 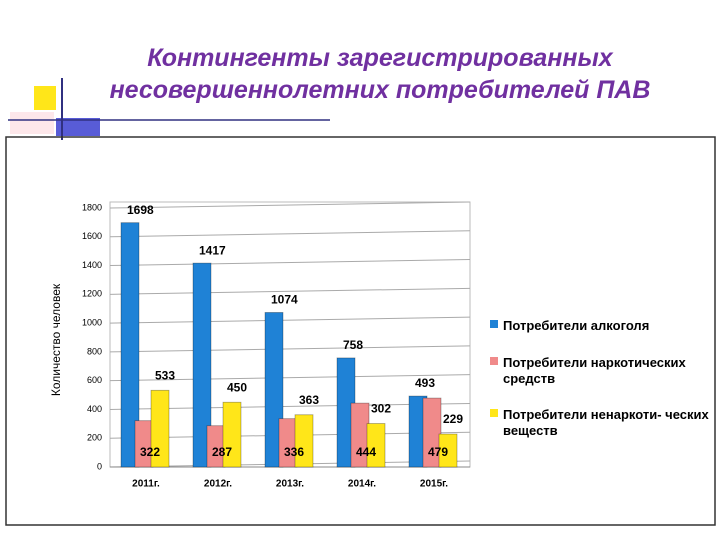 I want to click on legend-label: Потребители наркотических средств, so click(x=594, y=370).